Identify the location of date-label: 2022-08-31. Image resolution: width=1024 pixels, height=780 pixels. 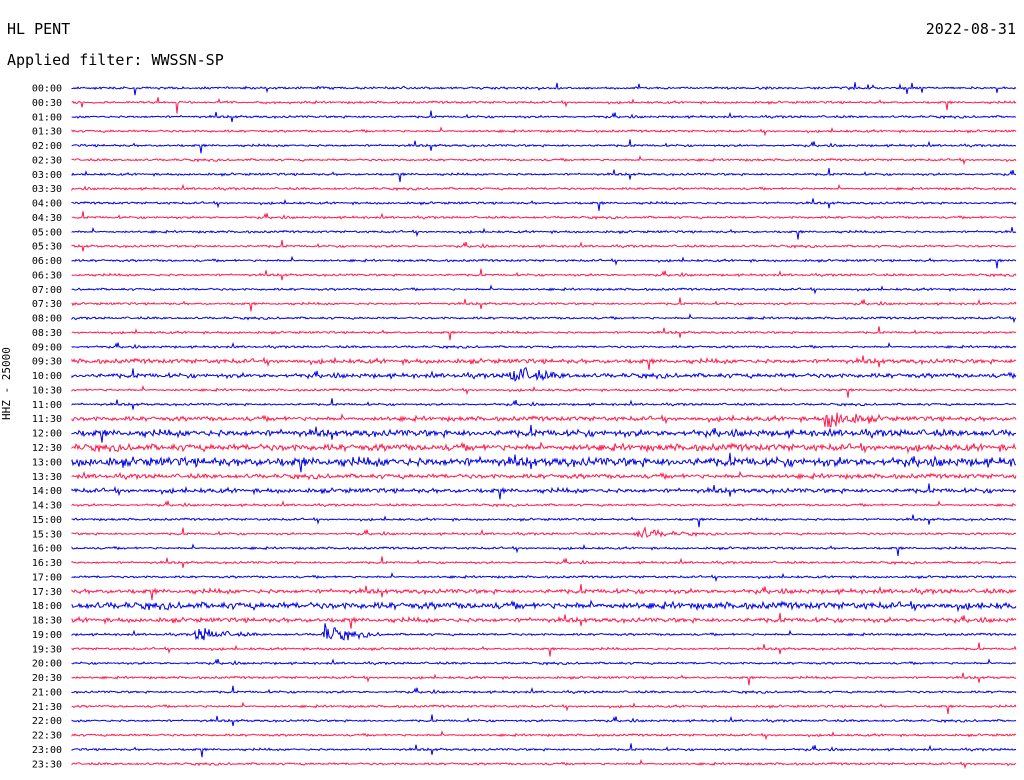
(970, 29).